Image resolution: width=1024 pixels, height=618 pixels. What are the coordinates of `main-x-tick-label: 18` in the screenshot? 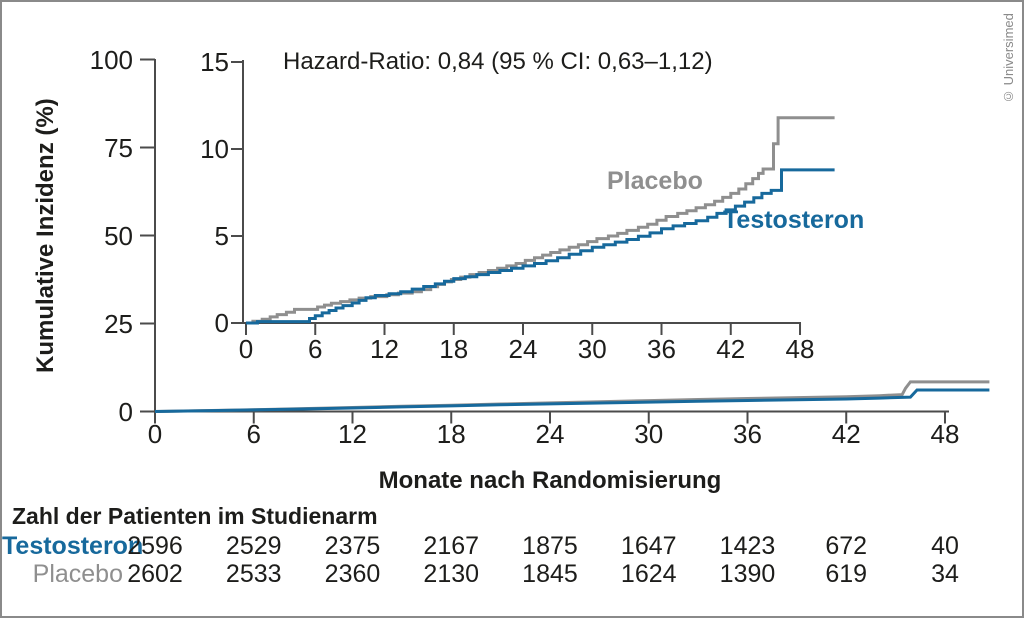 It's located at (451, 434).